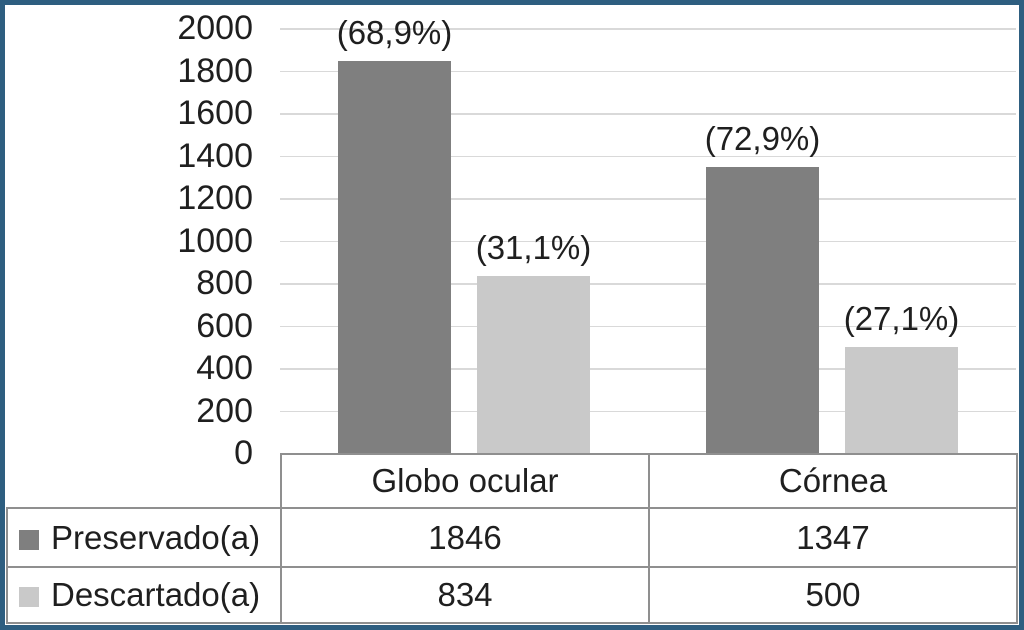 The height and width of the screenshot is (630, 1024). I want to click on value-cell: 834, so click(465, 595).